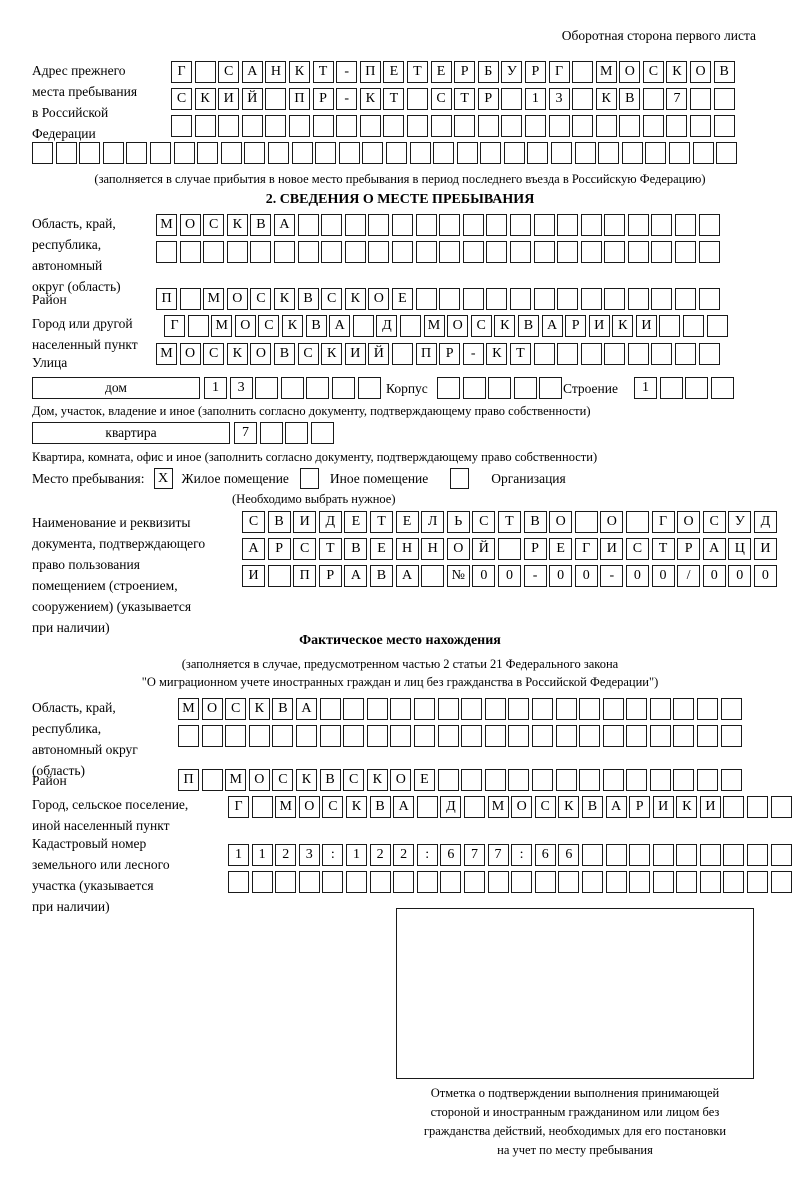  What do you see at coordinates (284, 433) in the screenshot?
I see `flat-number-row: 7` at bounding box center [284, 433].